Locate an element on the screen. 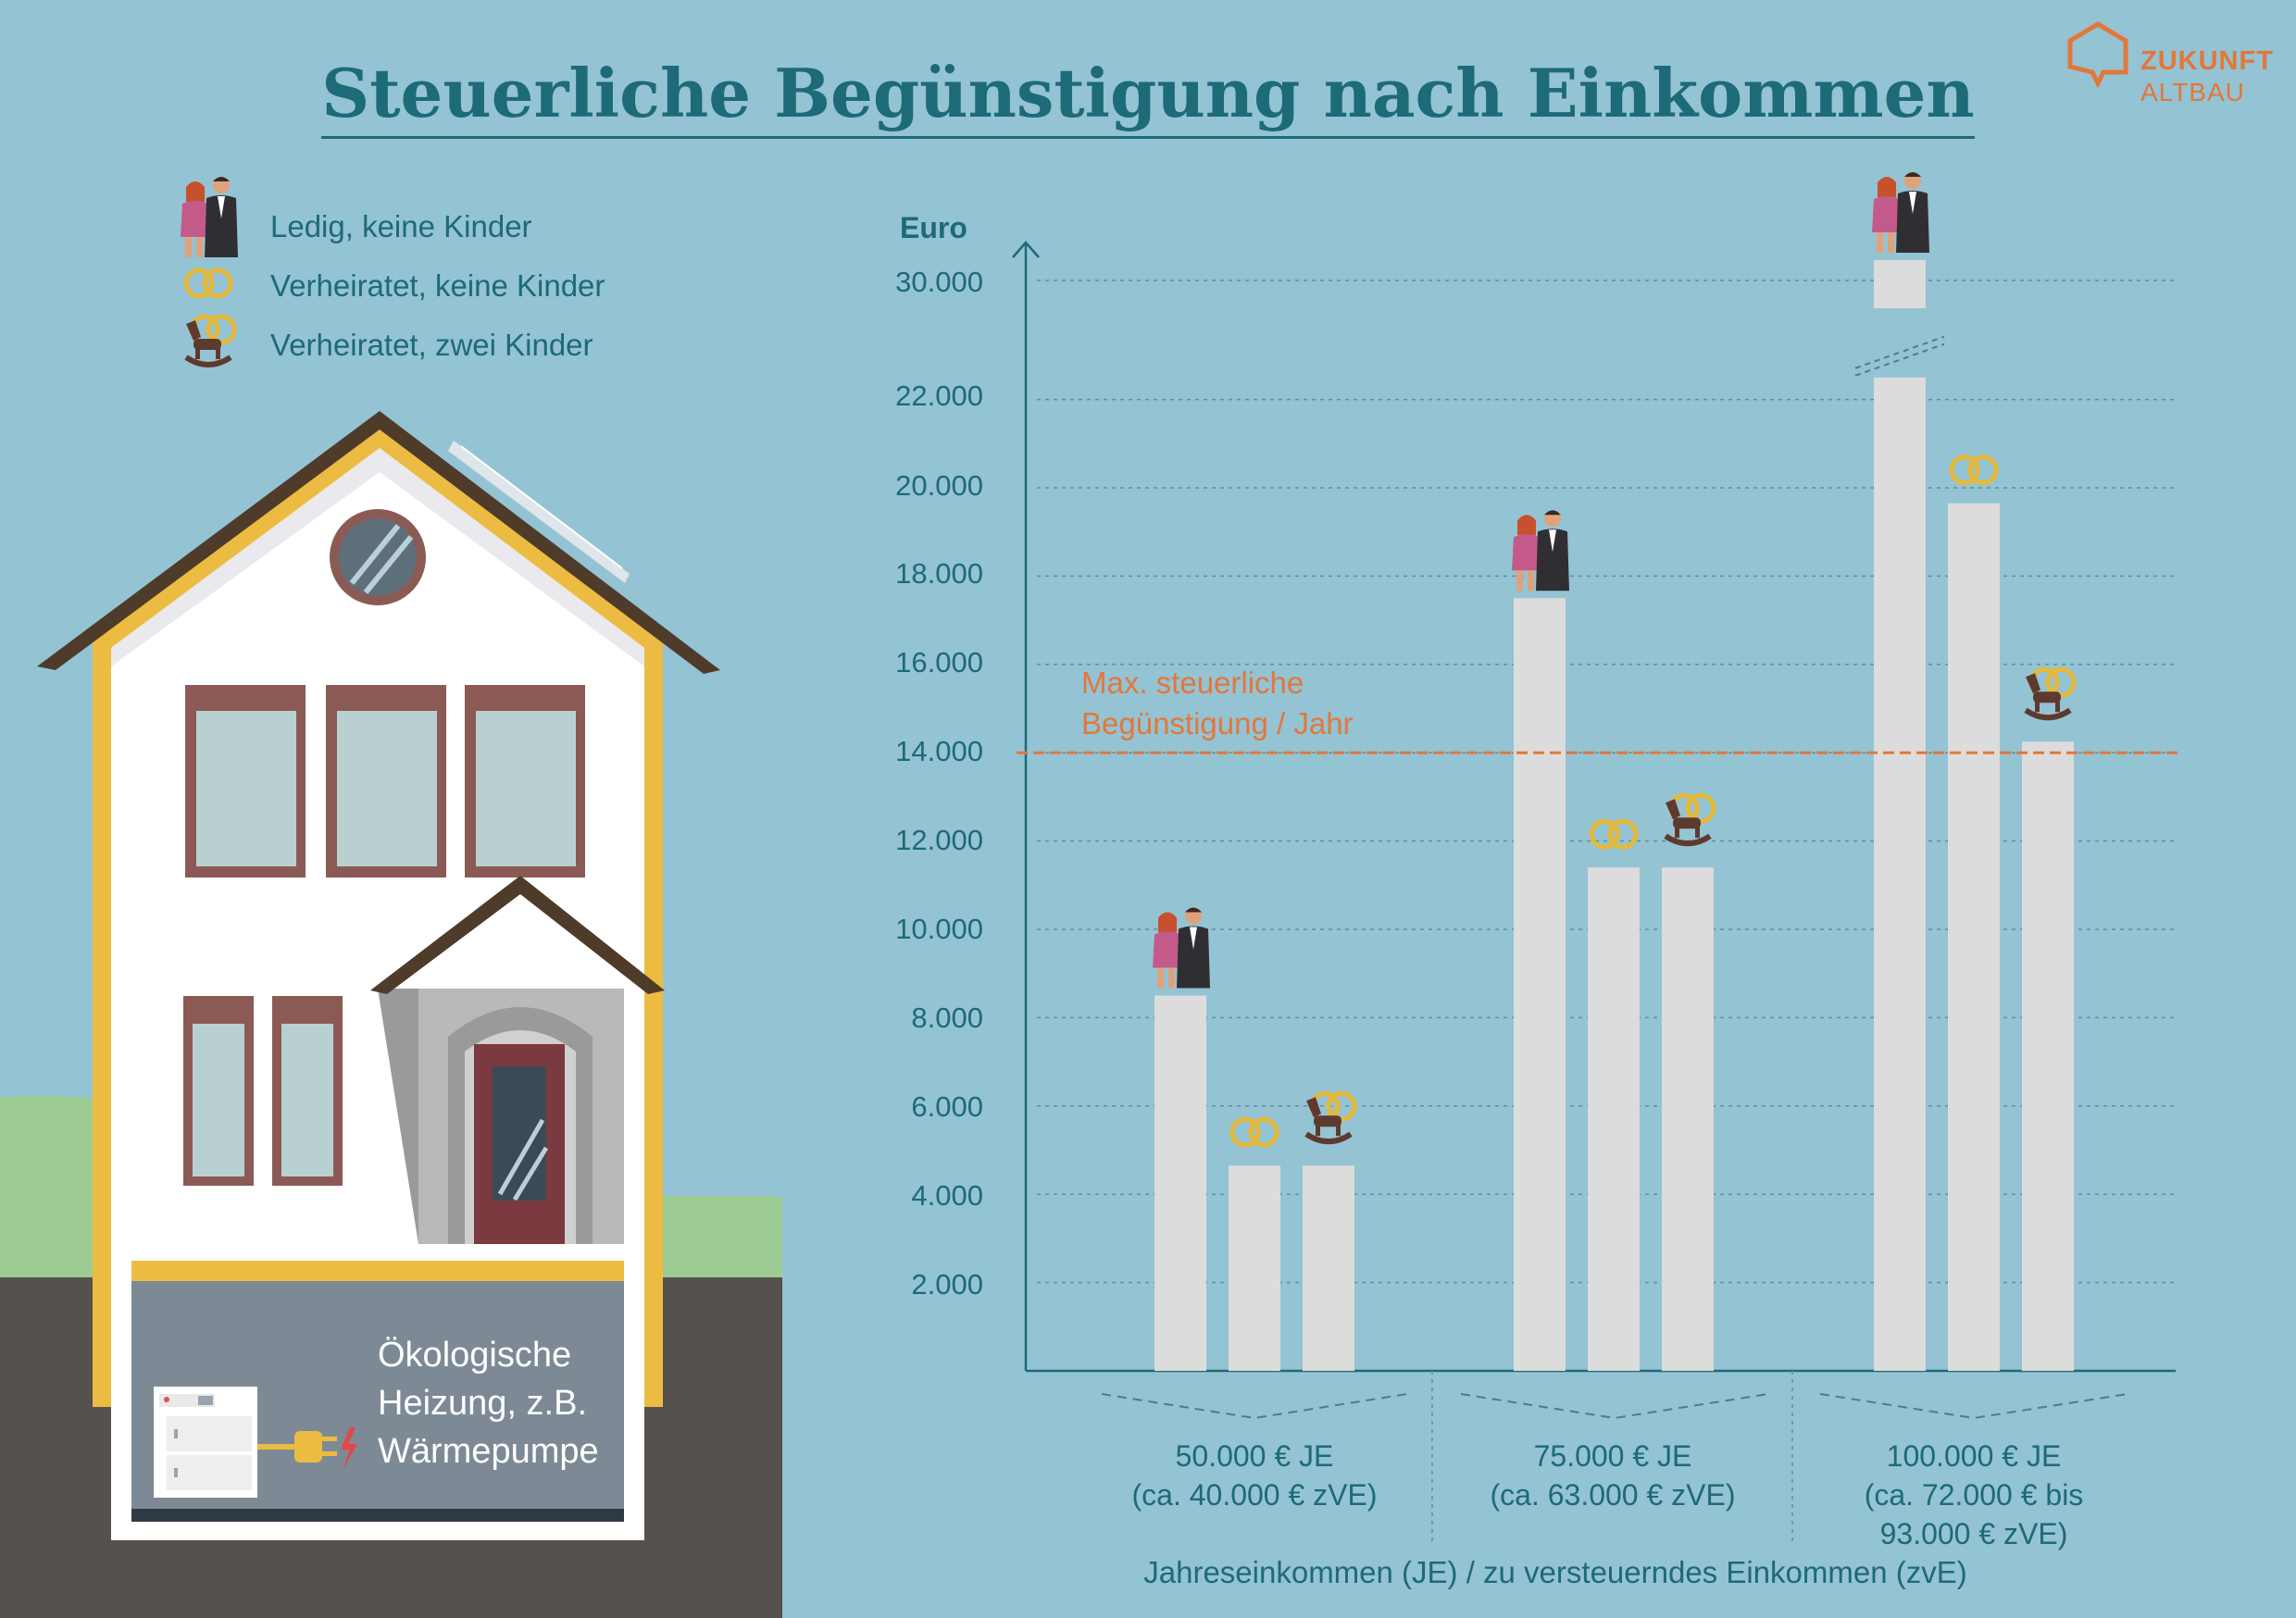 Image resolution: width=2296 pixels, height=1618 pixels. category-75k-line2: (ca. 63.000 € zVE) is located at coordinates (1613, 1495).